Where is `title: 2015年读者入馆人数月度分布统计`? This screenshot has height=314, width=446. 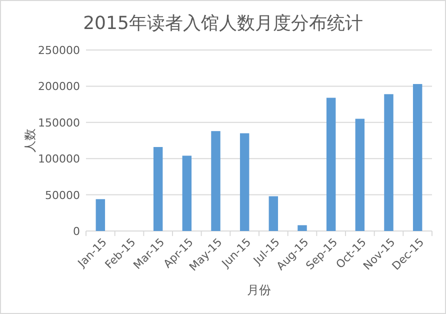 title: 2015年读者入馆人数月度分布统计 is located at coordinates (223, 23).